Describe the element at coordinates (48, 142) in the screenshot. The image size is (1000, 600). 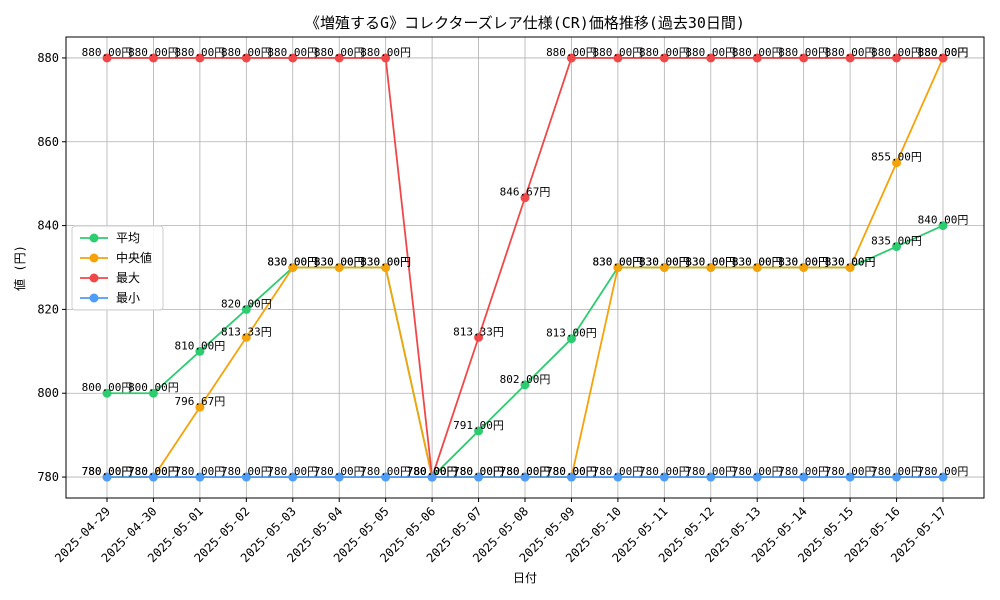
I see `y-tick-label: 860` at that location.